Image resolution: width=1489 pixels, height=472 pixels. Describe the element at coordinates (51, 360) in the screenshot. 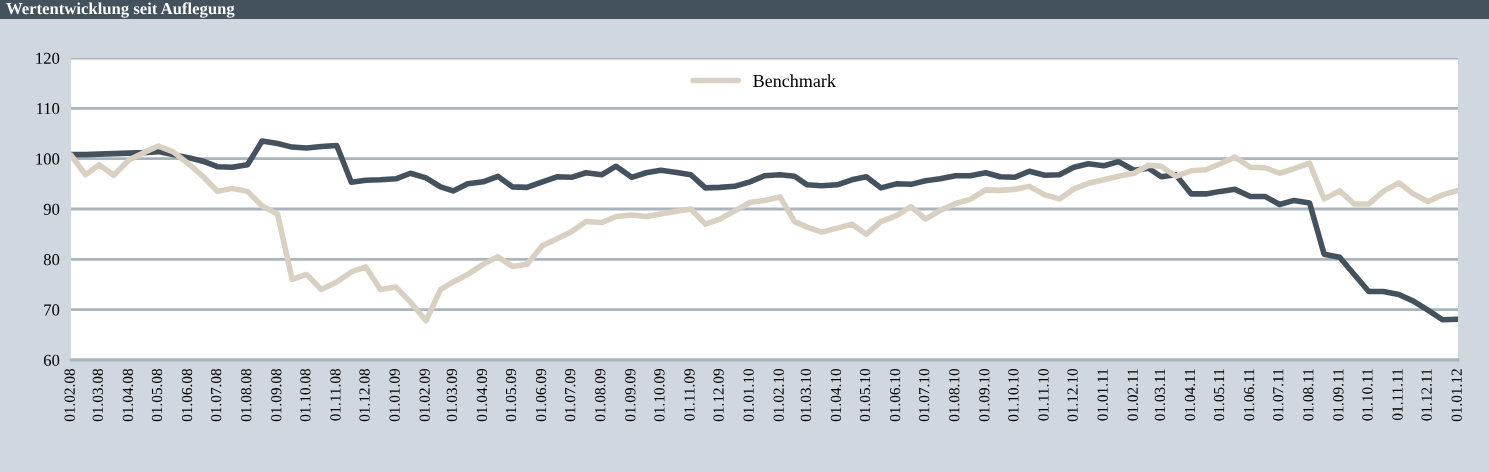

I see `y-tick-label: 60` at that location.